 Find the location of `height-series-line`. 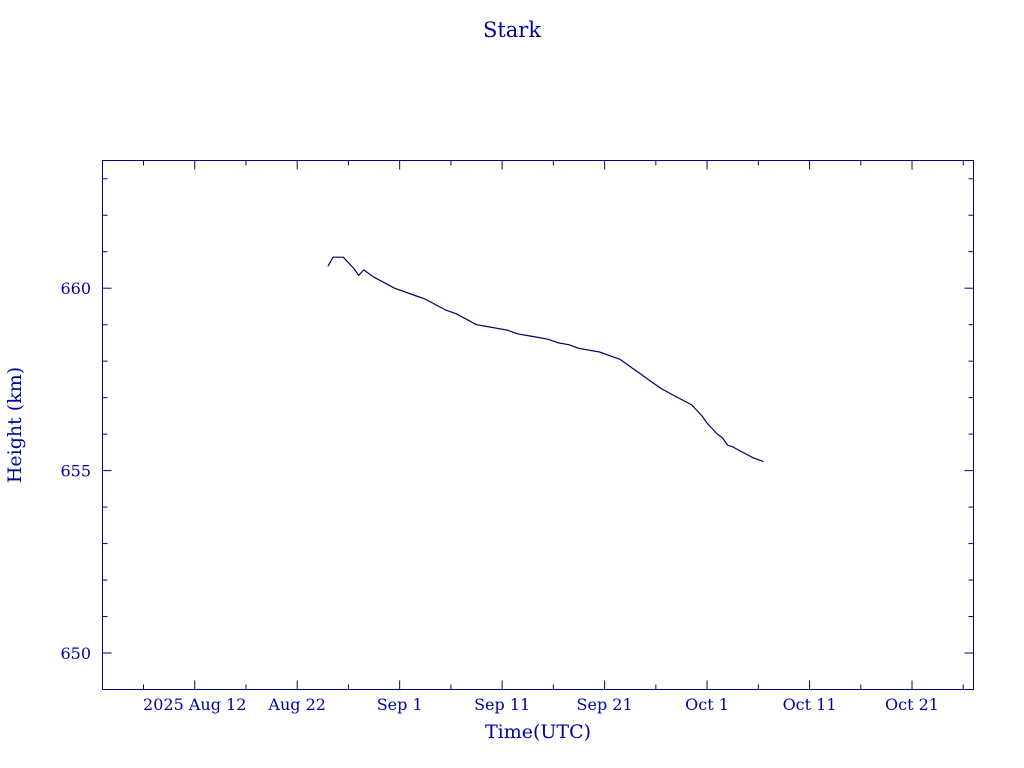

height-series-line is located at coordinates (545, 359).